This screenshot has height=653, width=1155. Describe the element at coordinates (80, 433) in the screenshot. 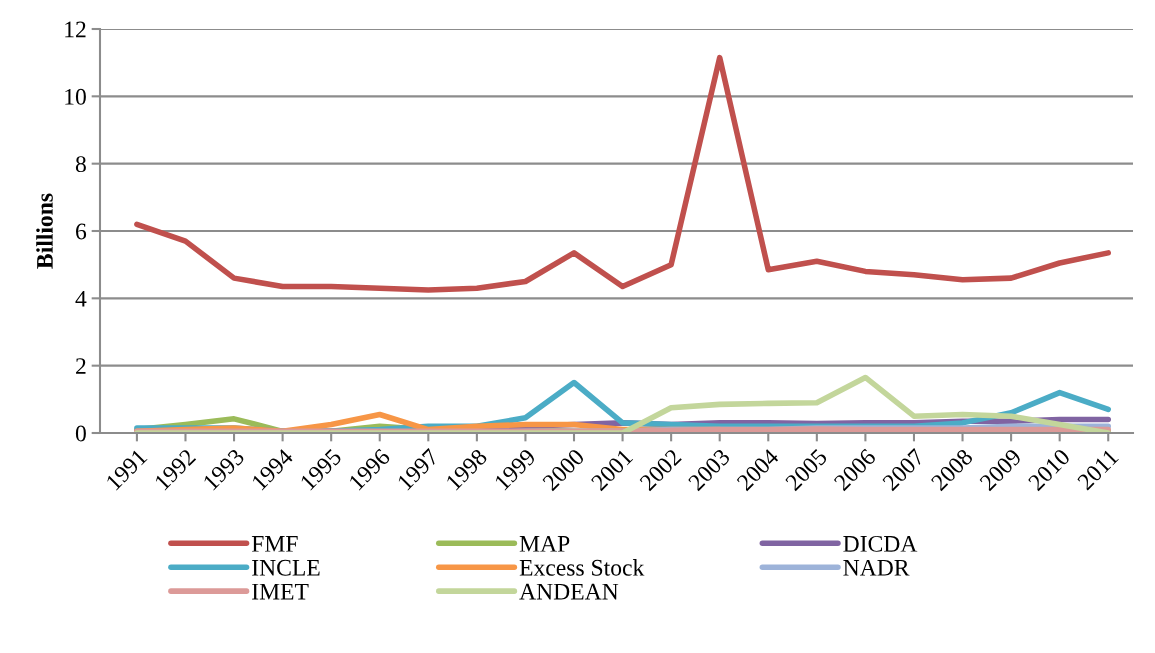

I see `y-tick-label: 0` at that location.